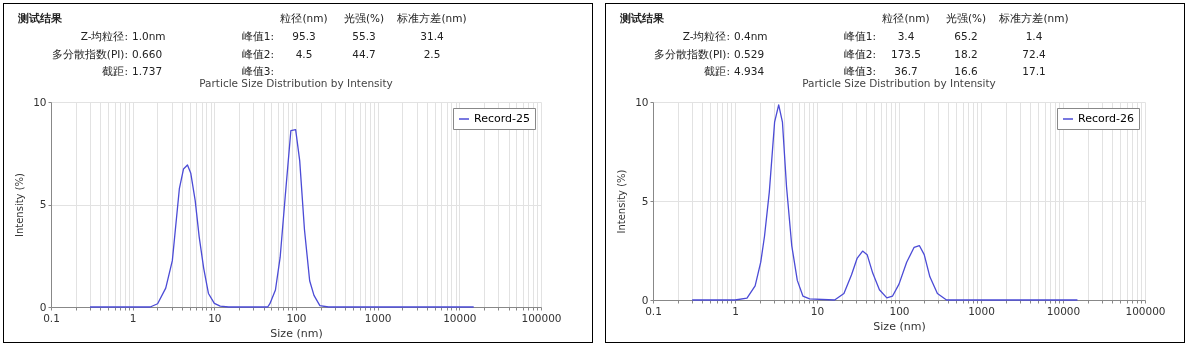 The image size is (1188, 349). Describe the element at coordinates (1034, 36) in the screenshot. I see `text: 1.4` at that location.